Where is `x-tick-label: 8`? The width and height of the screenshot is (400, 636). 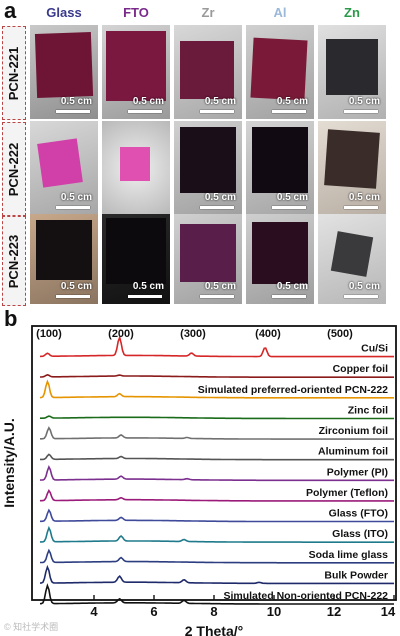 x-tick-label: 8 is located at coordinates (213, 611).